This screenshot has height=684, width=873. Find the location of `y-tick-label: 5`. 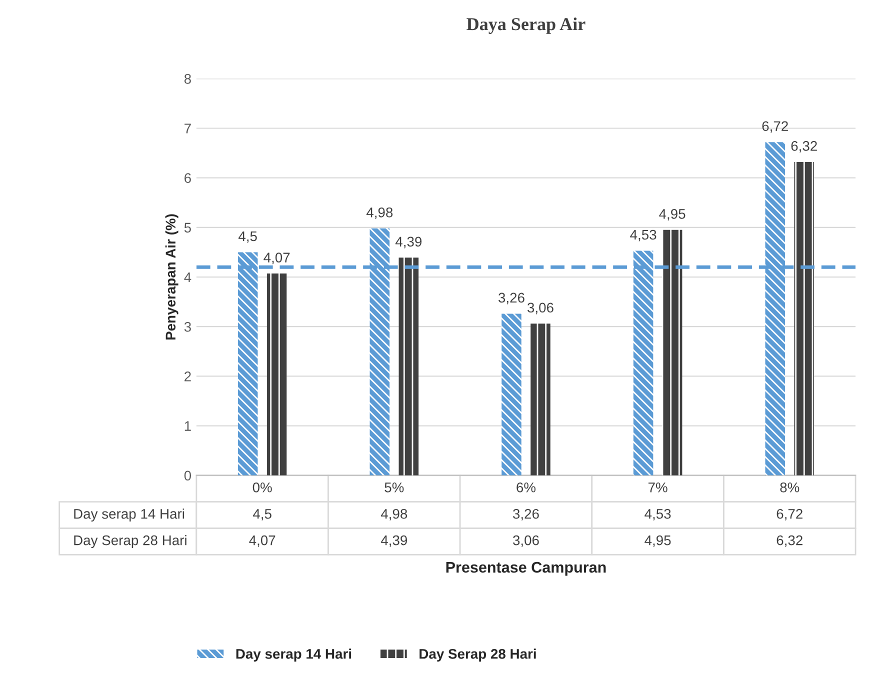

y-tick-label: 5 is located at coordinates (187, 227).